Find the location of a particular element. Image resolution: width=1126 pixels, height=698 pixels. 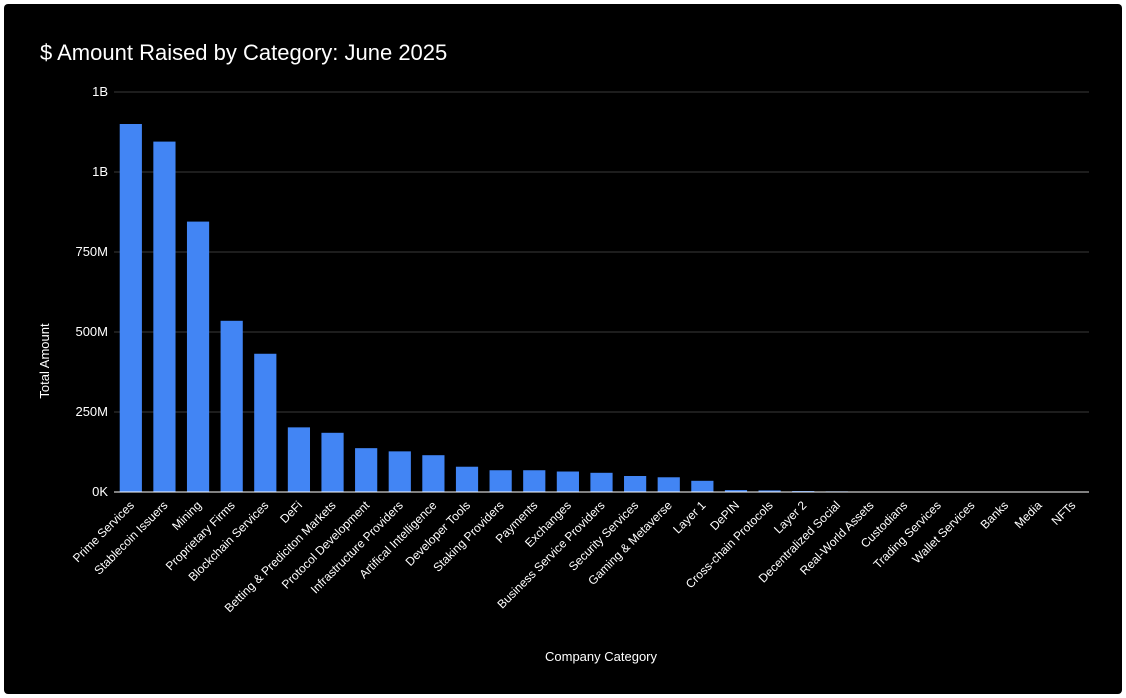

y-tick-label: 0K is located at coordinates (100, 491).